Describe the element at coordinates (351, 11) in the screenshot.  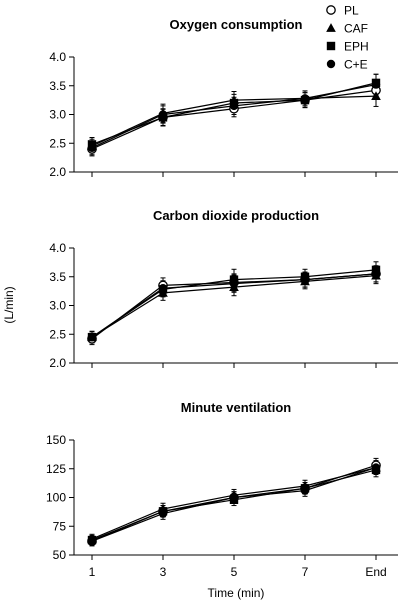
I see `legend-label: PL` at that location.